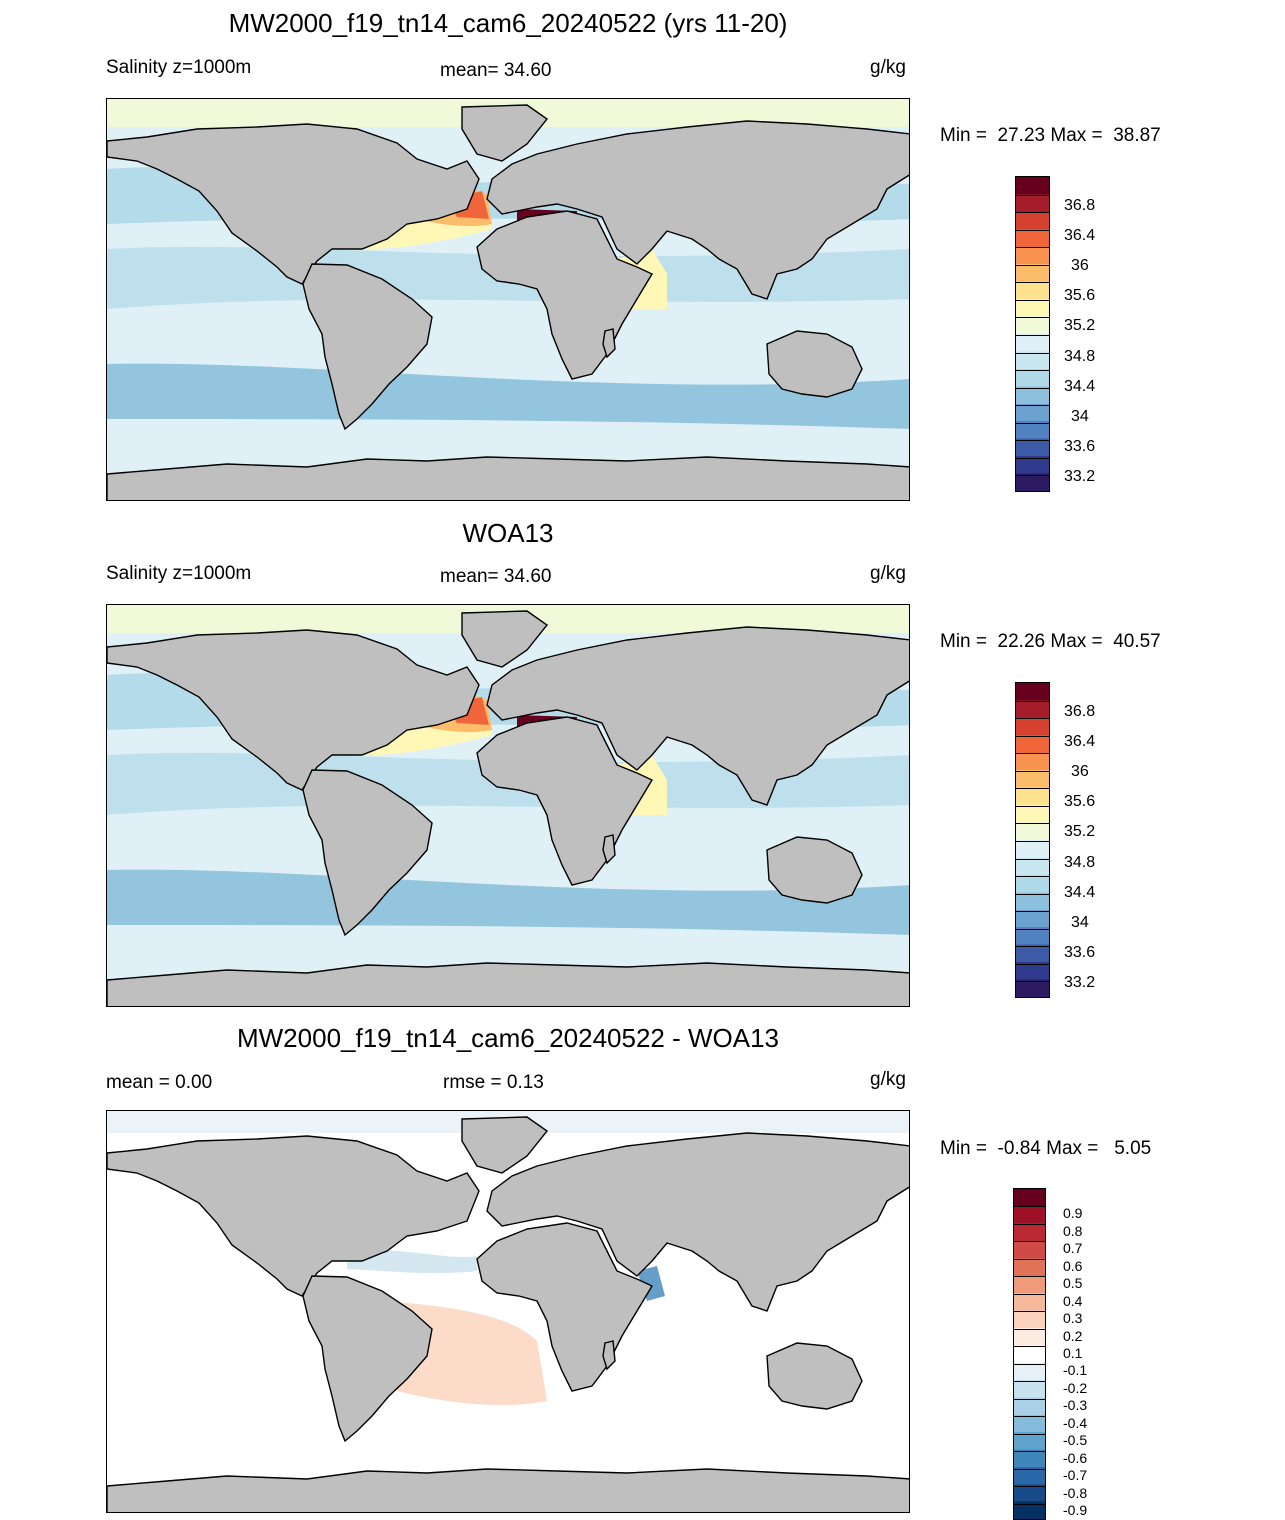 Image resolution: width=1285 pixels, height=1520 pixels. What do you see at coordinates (1075, 1422) in the screenshot?
I see `colorbar-tick-label: -0.4` at bounding box center [1075, 1422].